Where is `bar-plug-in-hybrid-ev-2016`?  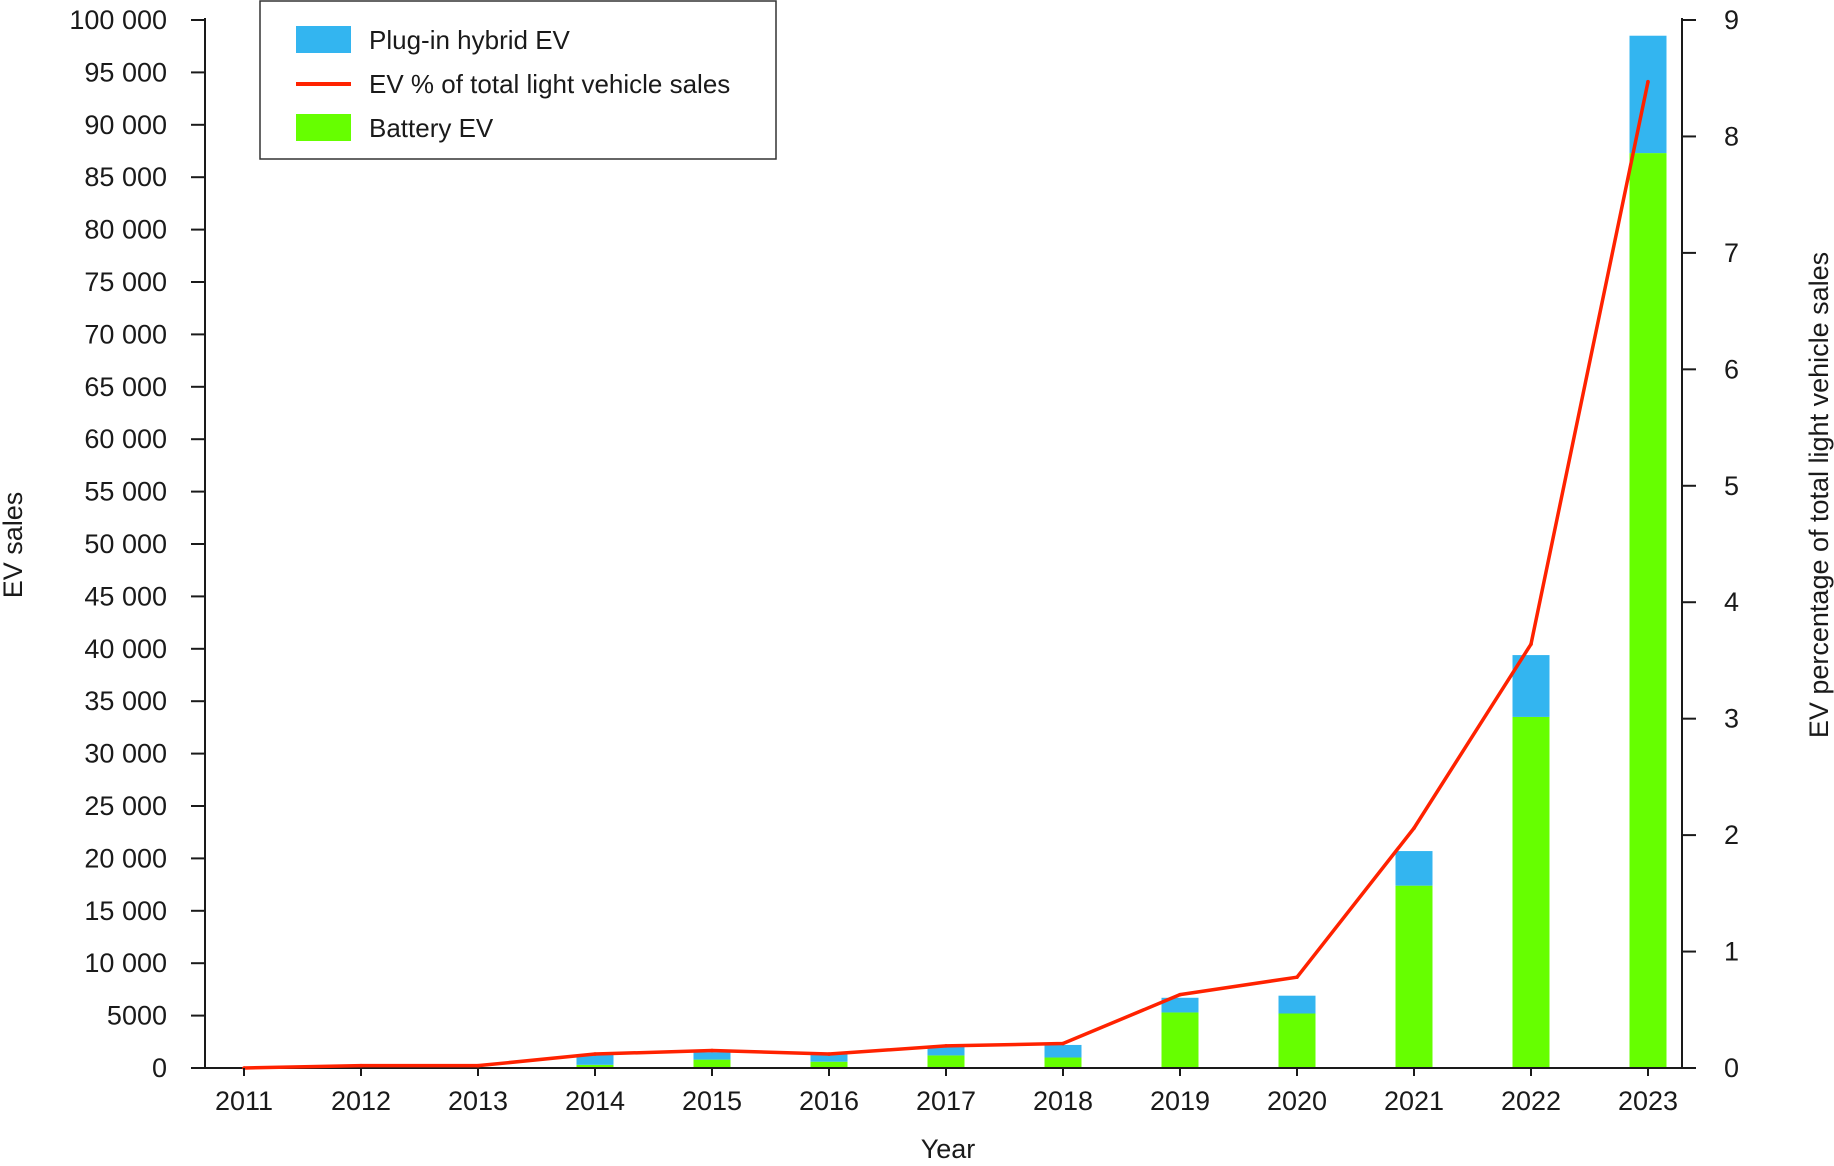
bar-plug-in-hybrid-ev-2016 is located at coordinates (829, 1058).